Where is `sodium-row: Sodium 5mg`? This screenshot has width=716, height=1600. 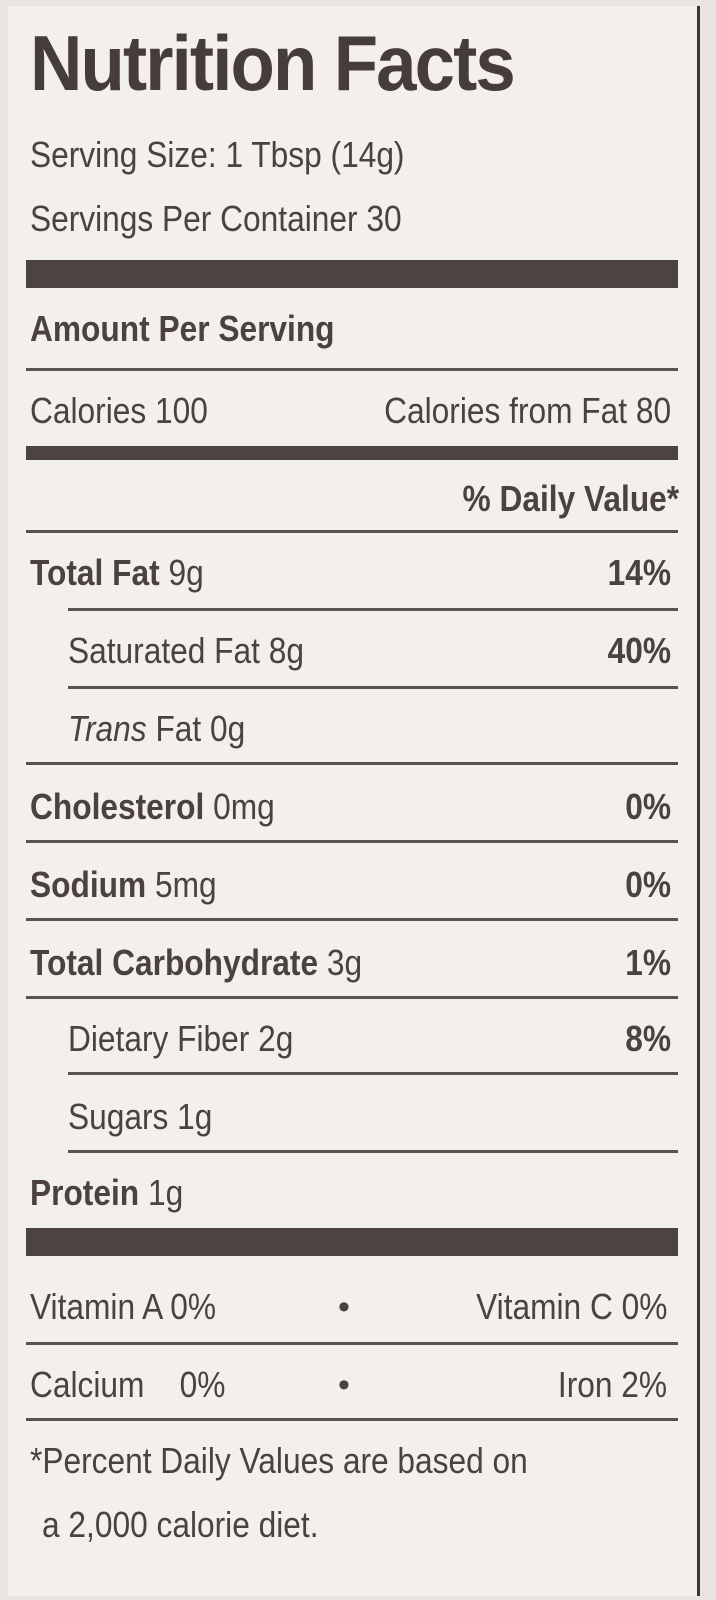 sodium-row: Sodium 5mg is located at coordinates (123, 885).